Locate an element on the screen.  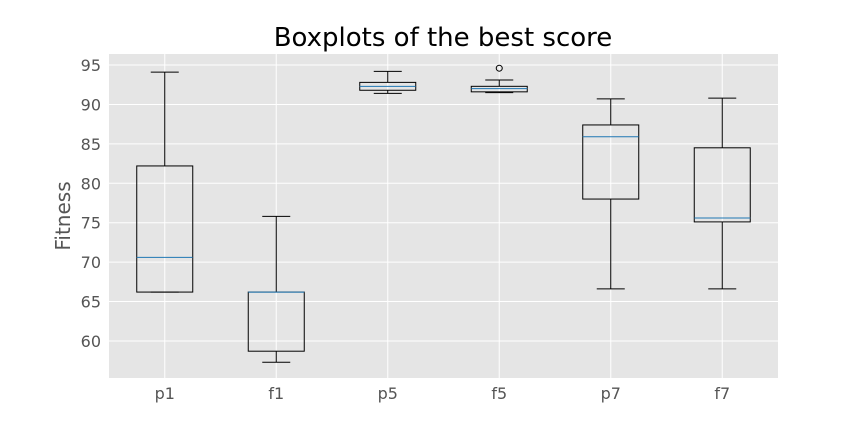
x-tick-label: f7 is located at coordinates (722, 393).